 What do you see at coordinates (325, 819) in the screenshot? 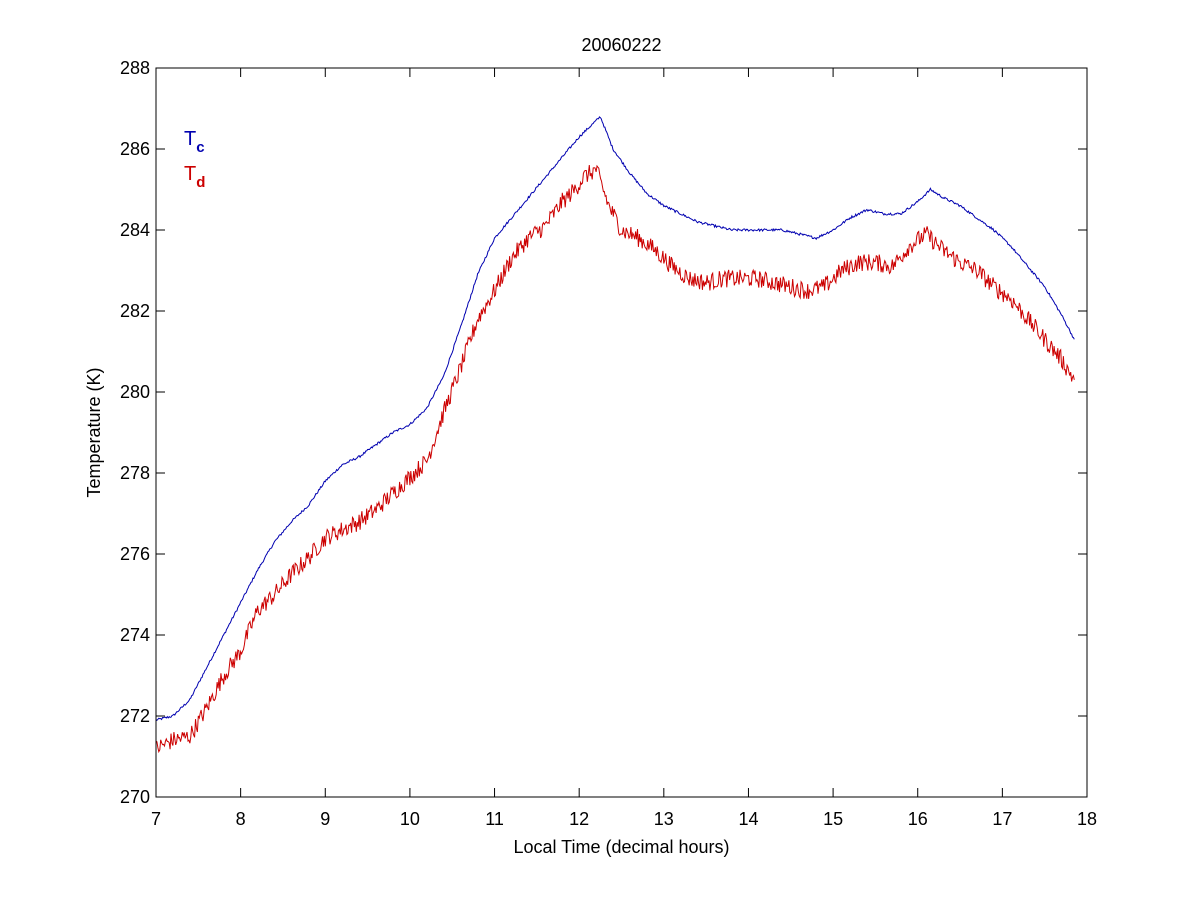
I see `x-tick-label: 9` at bounding box center [325, 819].